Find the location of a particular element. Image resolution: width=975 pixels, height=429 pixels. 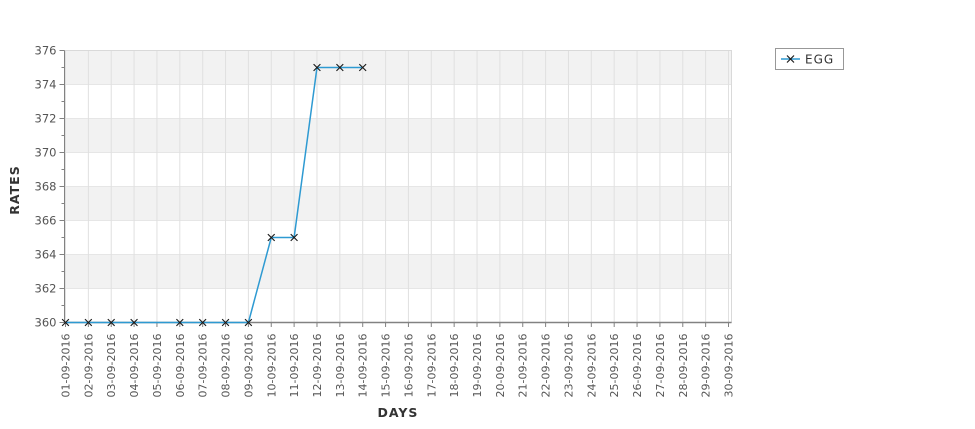

x-tick-label: 16-09-2016 is located at coordinates (408, 366).